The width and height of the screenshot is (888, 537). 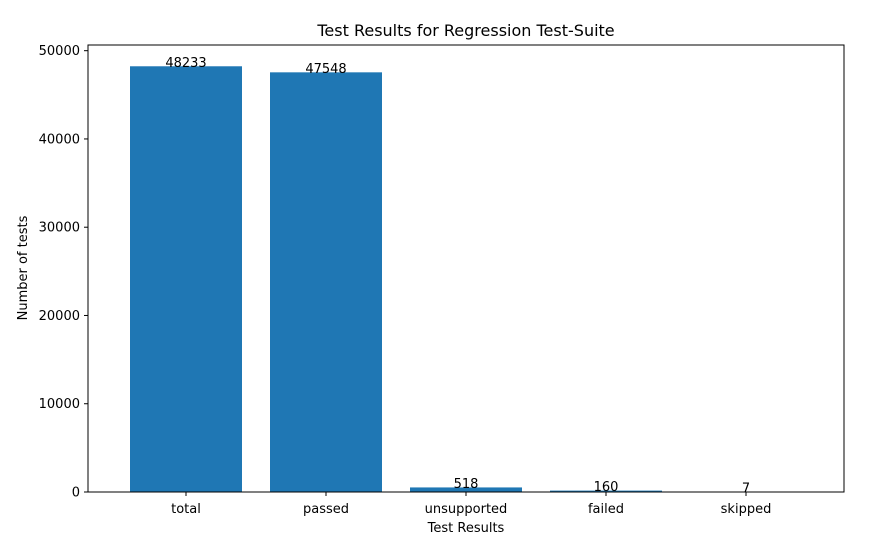 What do you see at coordinates (746, 509) in the screenshot?
I see `x-tick-label-skipped: skipped` at bounding box center [746, 509].